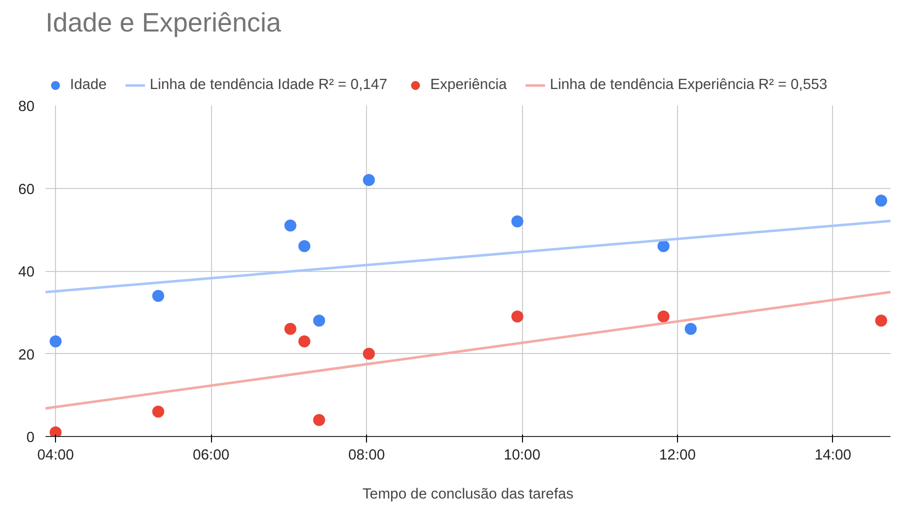 This screenshot has height=526, width=922. Describe the element at coordinates (522, 456) in the screenshot. I see `x-tick-label: 10:00` at that location.